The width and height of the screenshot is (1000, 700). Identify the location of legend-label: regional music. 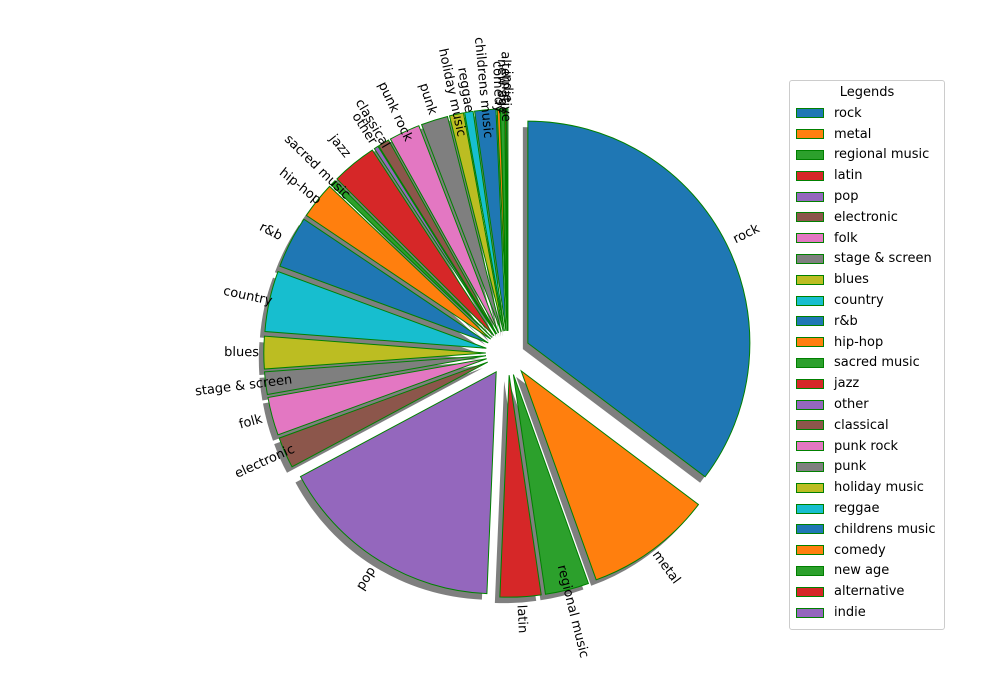
(882, 155).